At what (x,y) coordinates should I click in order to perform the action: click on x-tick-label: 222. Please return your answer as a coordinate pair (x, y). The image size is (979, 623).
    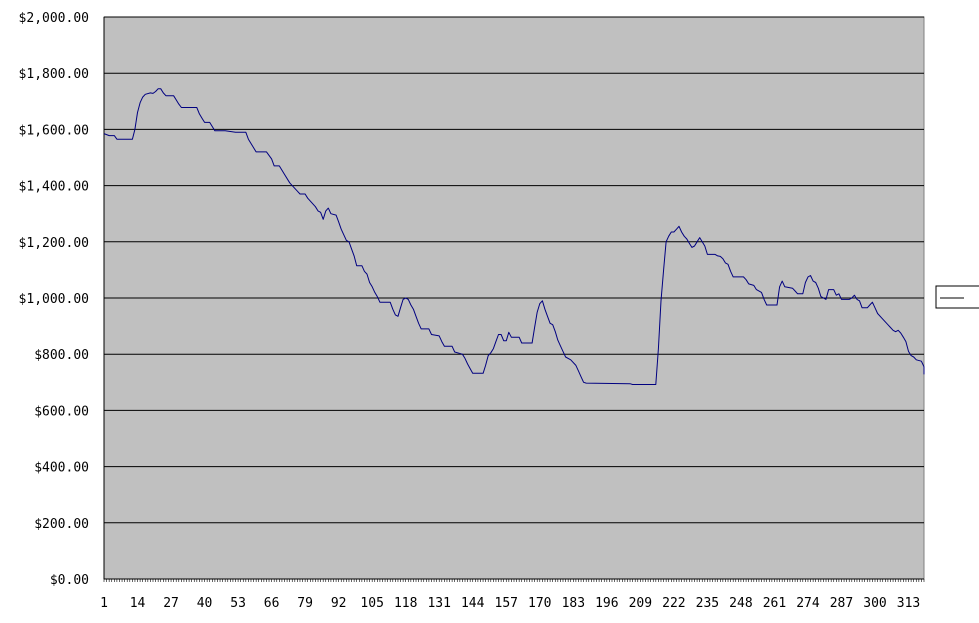
    Looking at the image, I should click on (673, 603).